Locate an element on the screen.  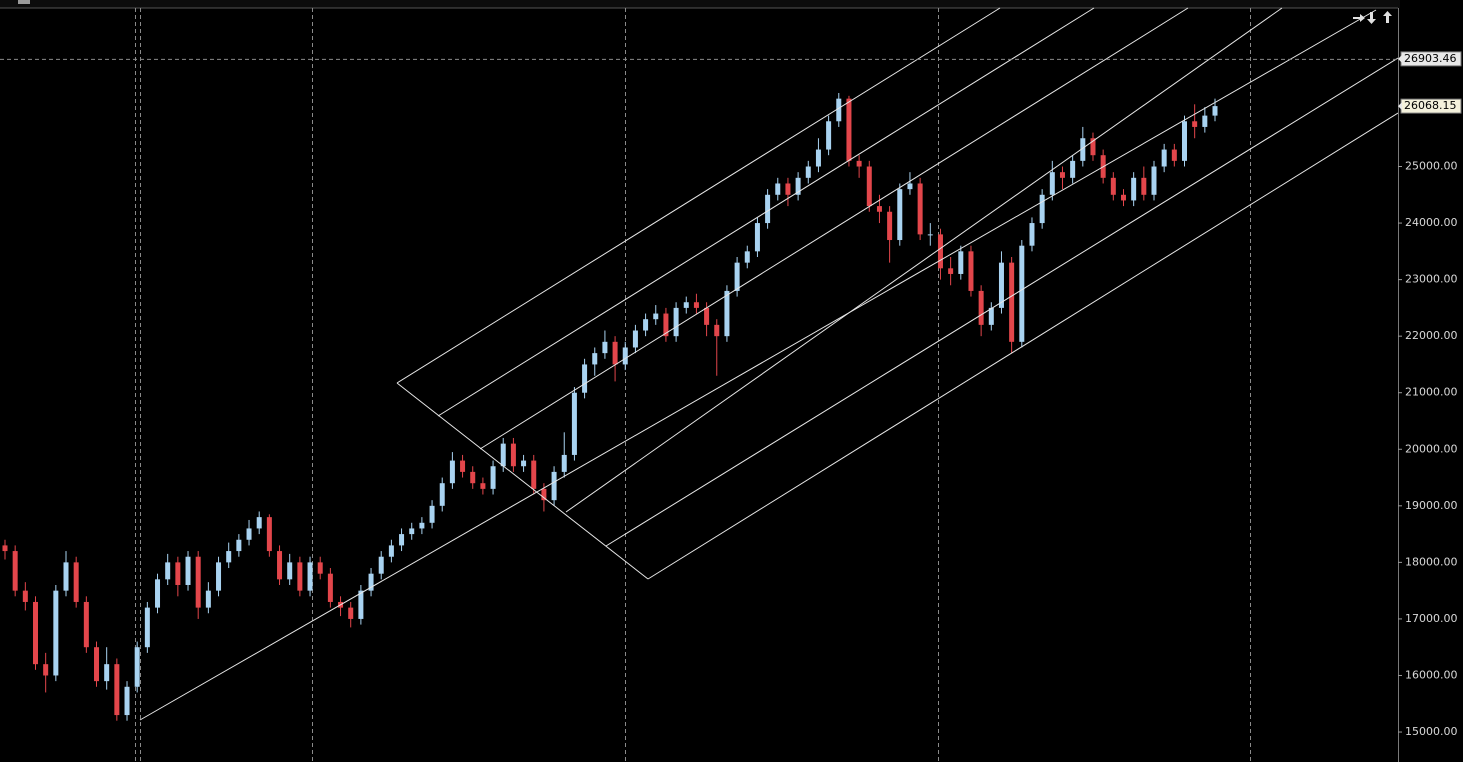
price-marker-label: 26068.15 is located at coordinates (1430, 105).